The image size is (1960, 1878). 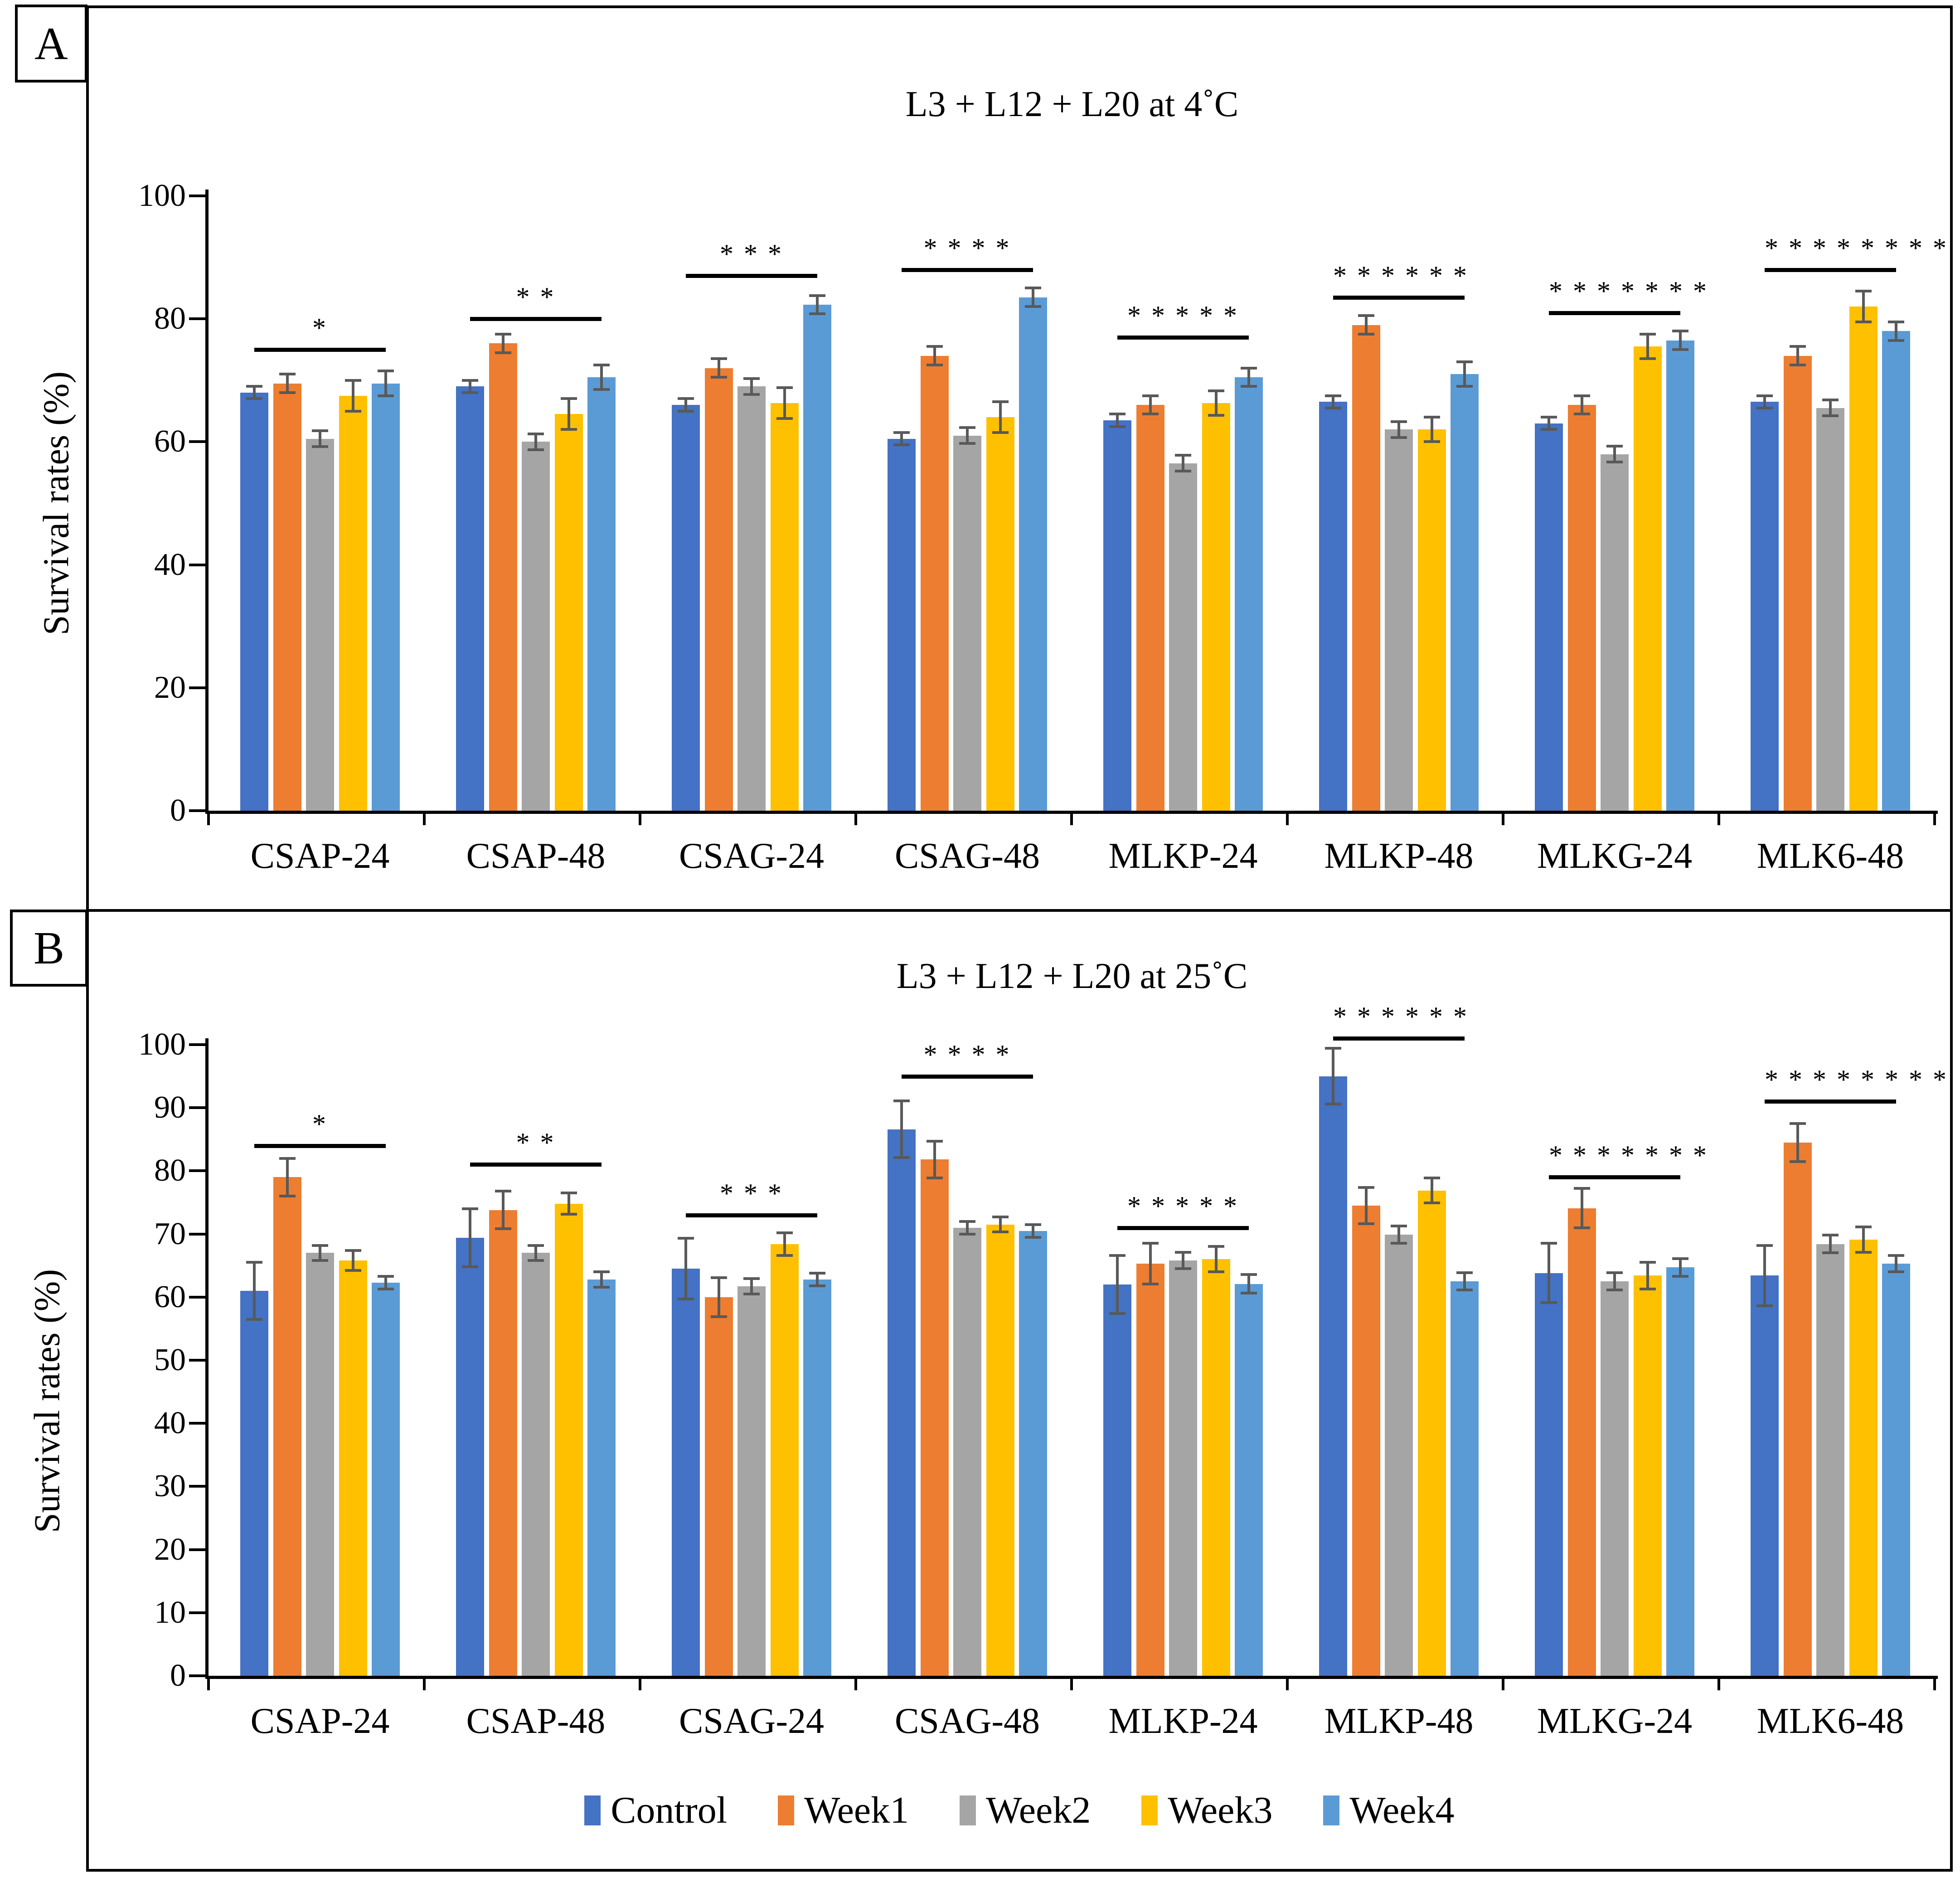 I want to click on y-axis-line-B, so click(x=207, y=1357).